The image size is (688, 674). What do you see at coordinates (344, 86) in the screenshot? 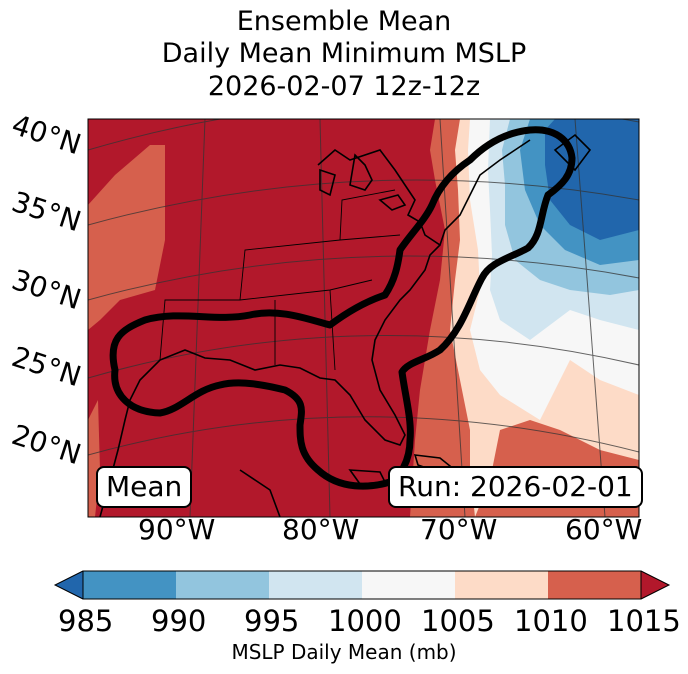
I see `title-line-3: 2026-02-07 12z-12z` at bounding box center [344, 86].